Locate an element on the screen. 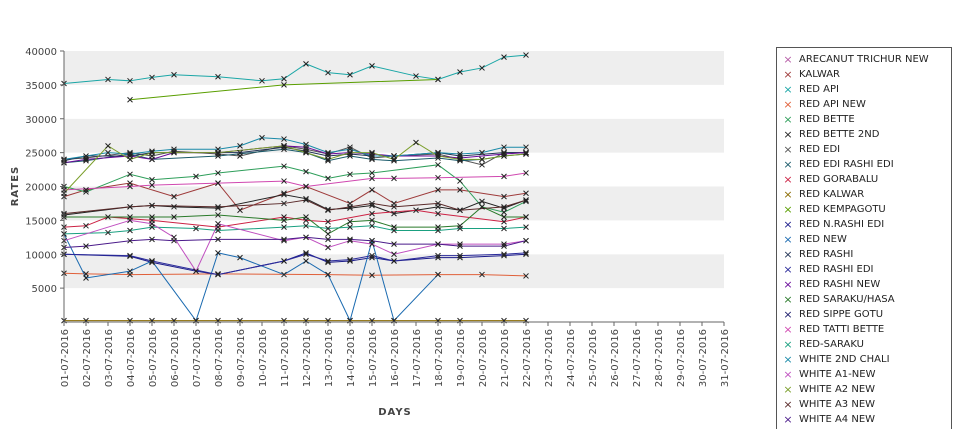 Image resolution: width=975 pixels, height=429 pixels. legend-item: × RED API is located at coordinates (864, 89).